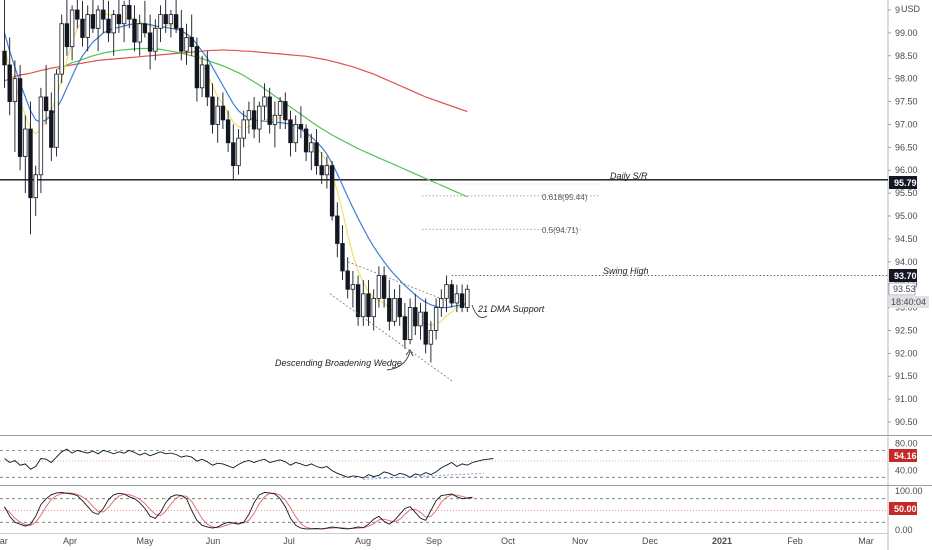 Image resolution: width=932 pixels, height=550 pixels. Describe the element at coordinates (437, 541) in the screenshot. I see `time-axis: Mar Apr May Jun Jul Aug Sep Oct Nov Dec 2021 Feb Mar` at that location.